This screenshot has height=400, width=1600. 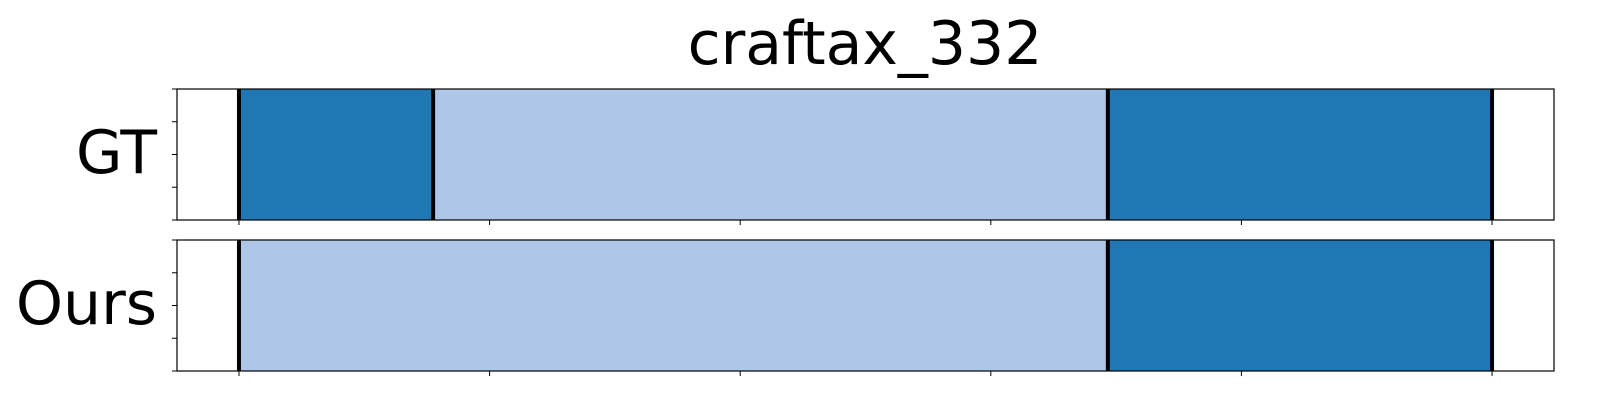 I want to click on chart-title: craftax_332, so click(x=865, y=44).